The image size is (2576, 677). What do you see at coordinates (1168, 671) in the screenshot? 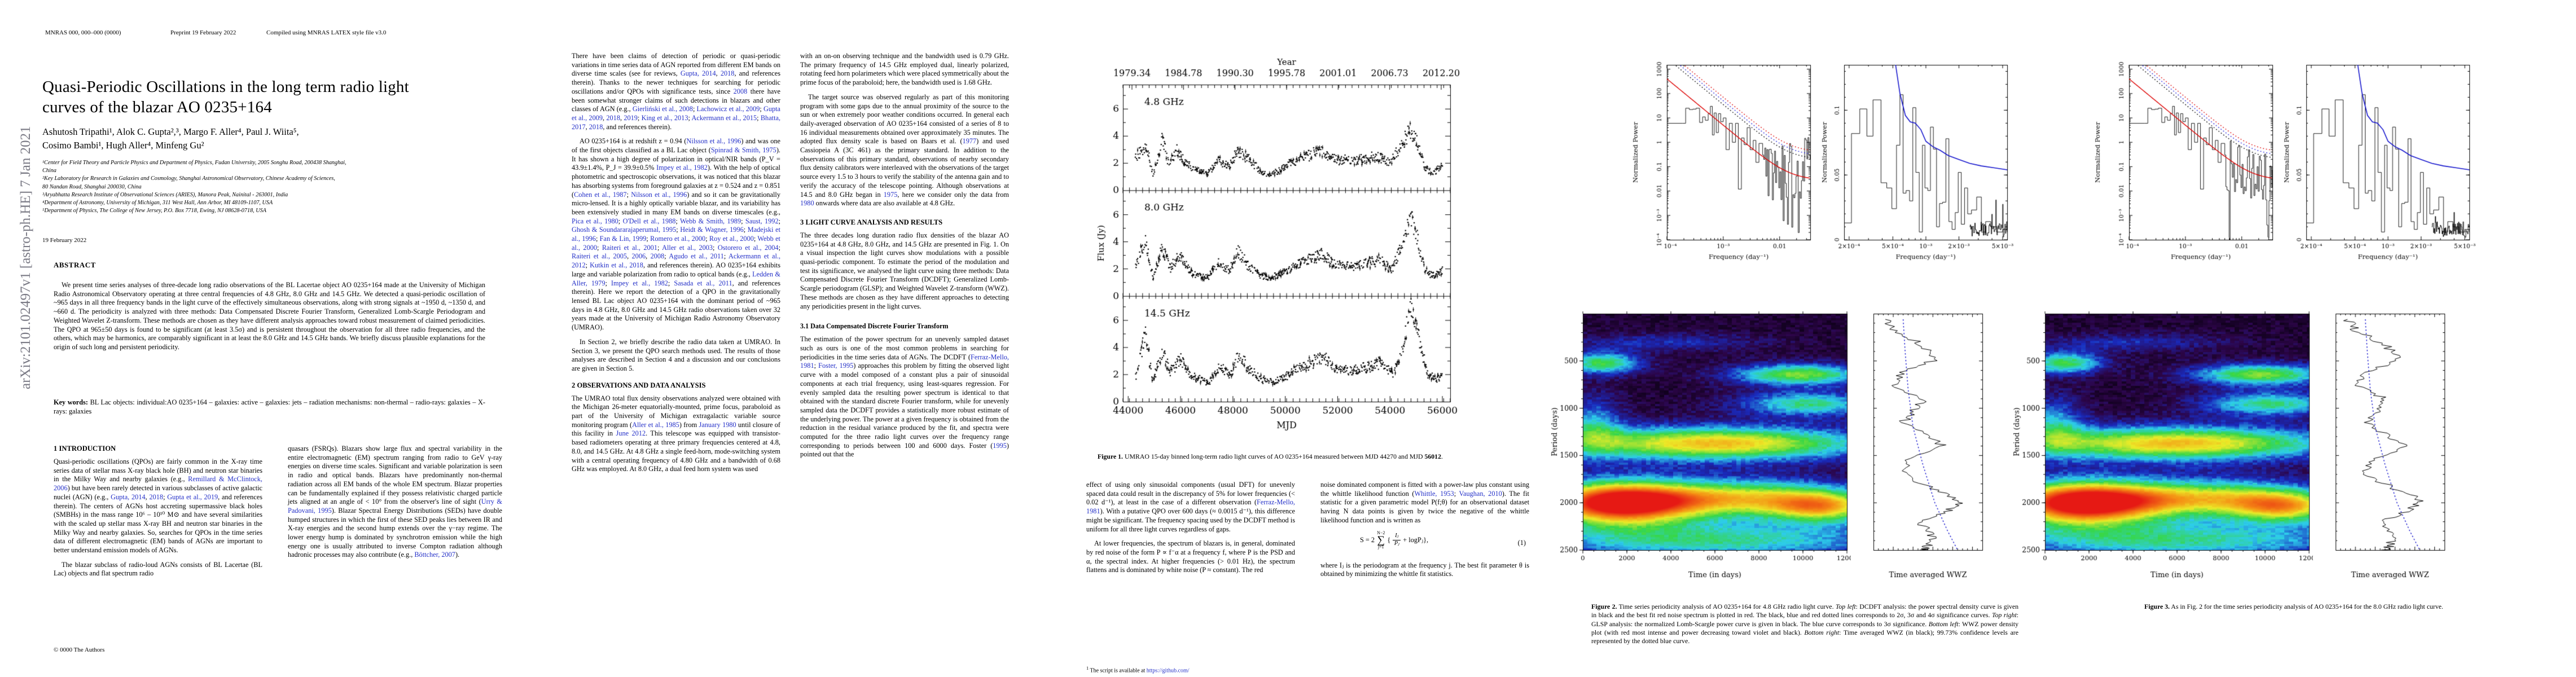
I see `footnote-github-link: https://github.com/` at bounding box center [1168, 671].